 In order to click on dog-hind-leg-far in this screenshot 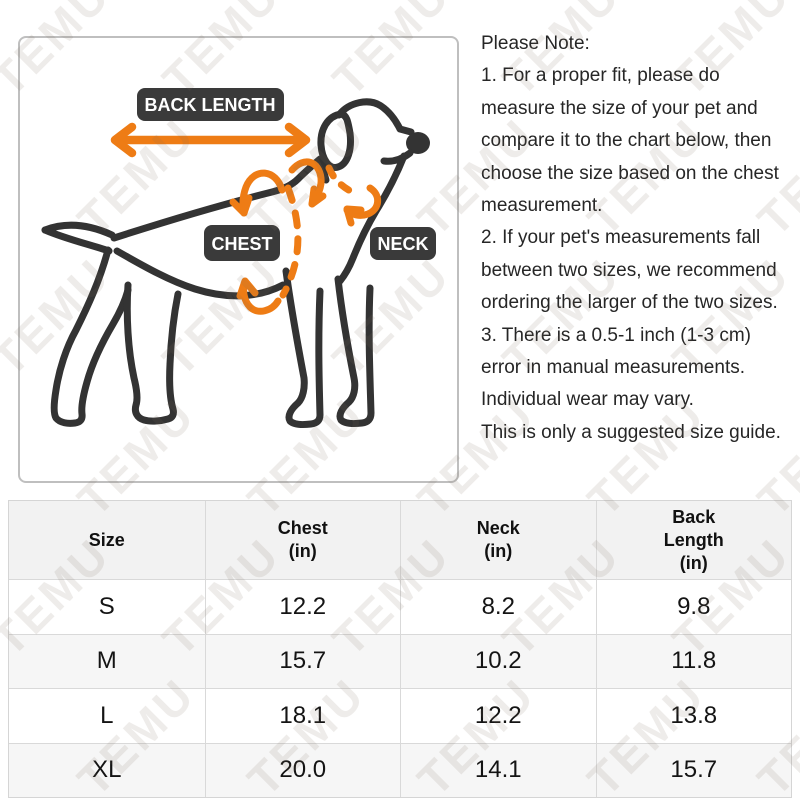, I will do `click(91, 336)`.